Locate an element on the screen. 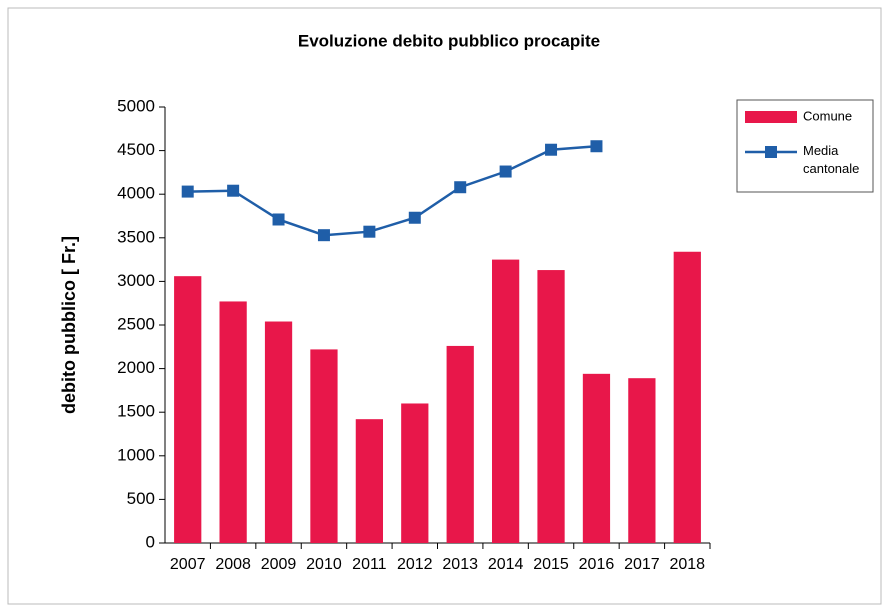 The image size is (889, 612). x-tick-label: 2017 is located at coordinates (642, 564).